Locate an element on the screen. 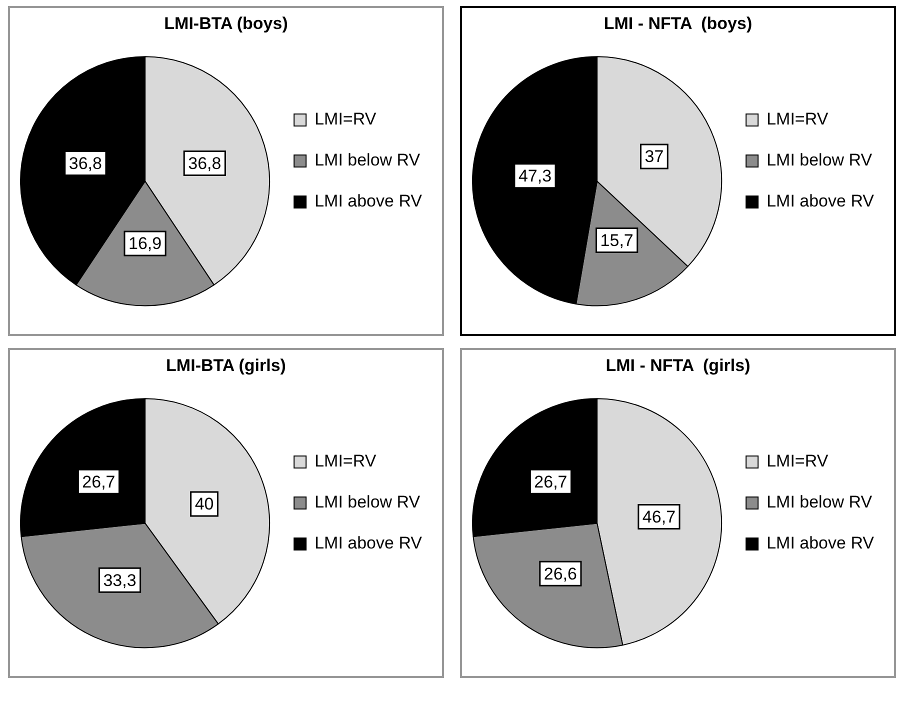 The height and width of the screenshot is (702, 902). data-label: 40 is located at coordinates (204, 504).